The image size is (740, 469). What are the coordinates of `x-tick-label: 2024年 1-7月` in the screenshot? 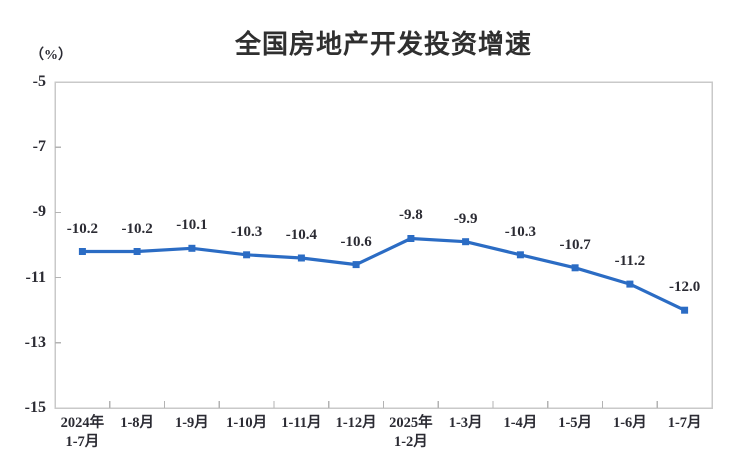 It's located at (82, 432).